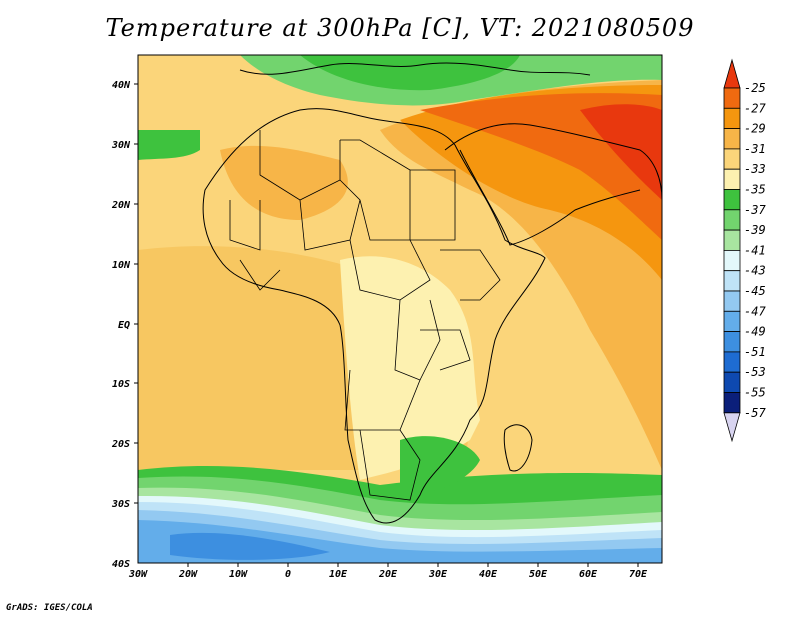 The width and height of the screenshot is (800, 618). Describe the element at coordinates (120, 444) in the screenshot. I see `lat-tick-label: 20S` at that location.